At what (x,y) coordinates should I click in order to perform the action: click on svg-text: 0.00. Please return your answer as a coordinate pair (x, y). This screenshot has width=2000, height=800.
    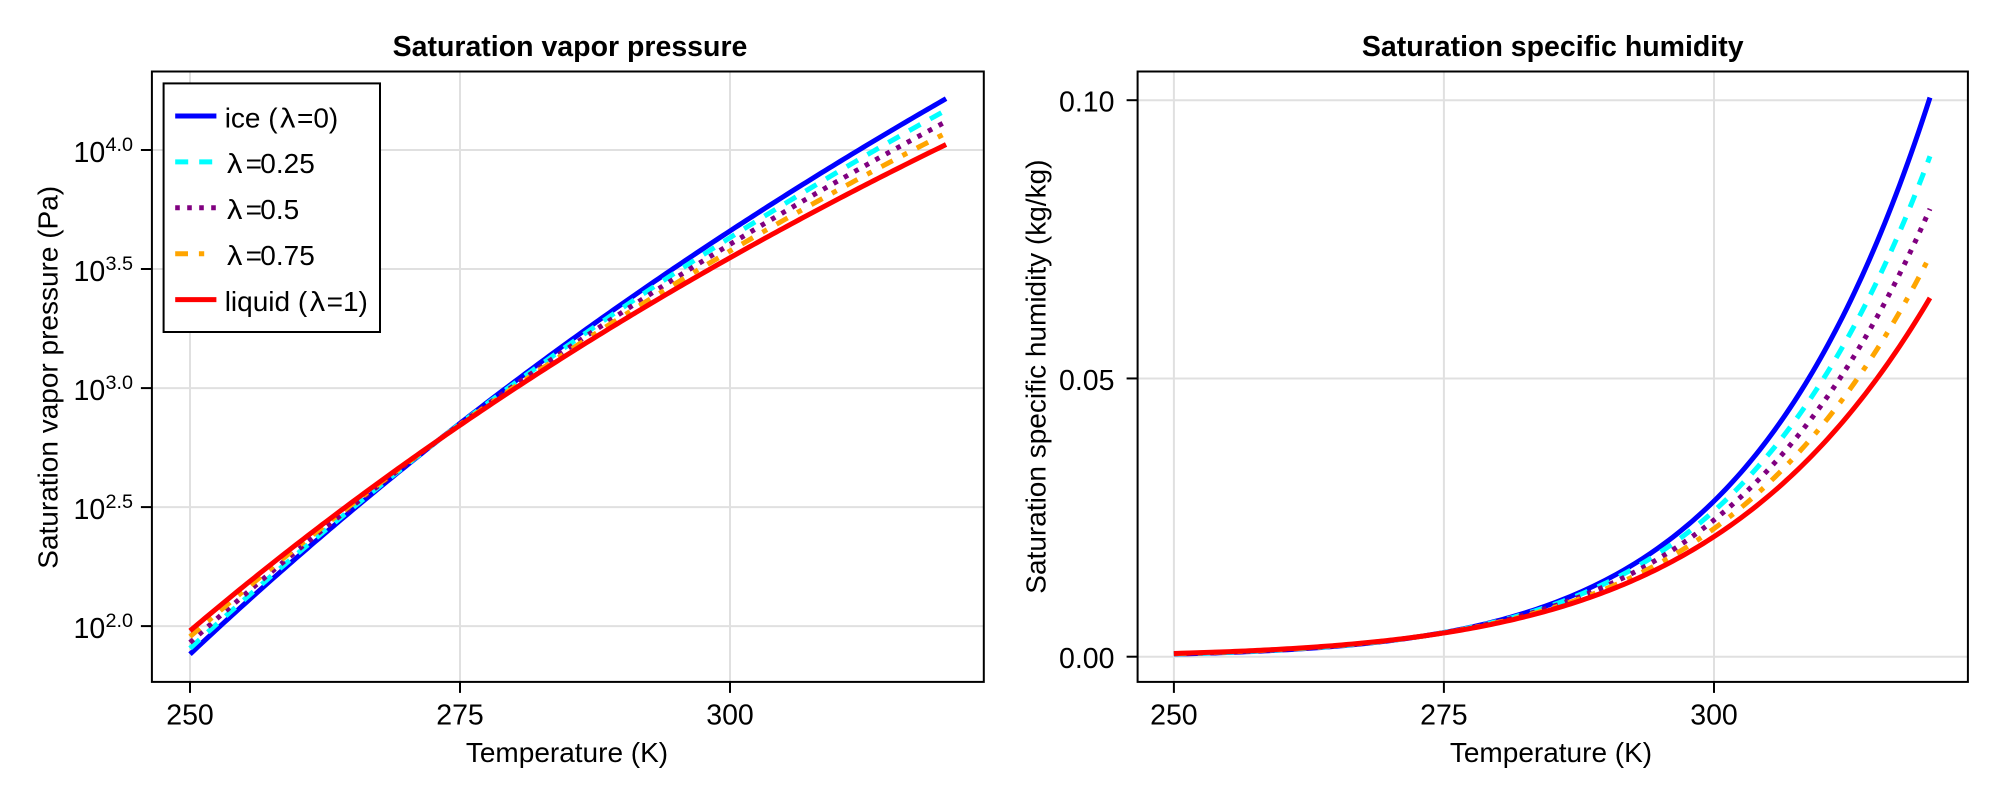
    Looking at the image, I should click on (1086, 659).